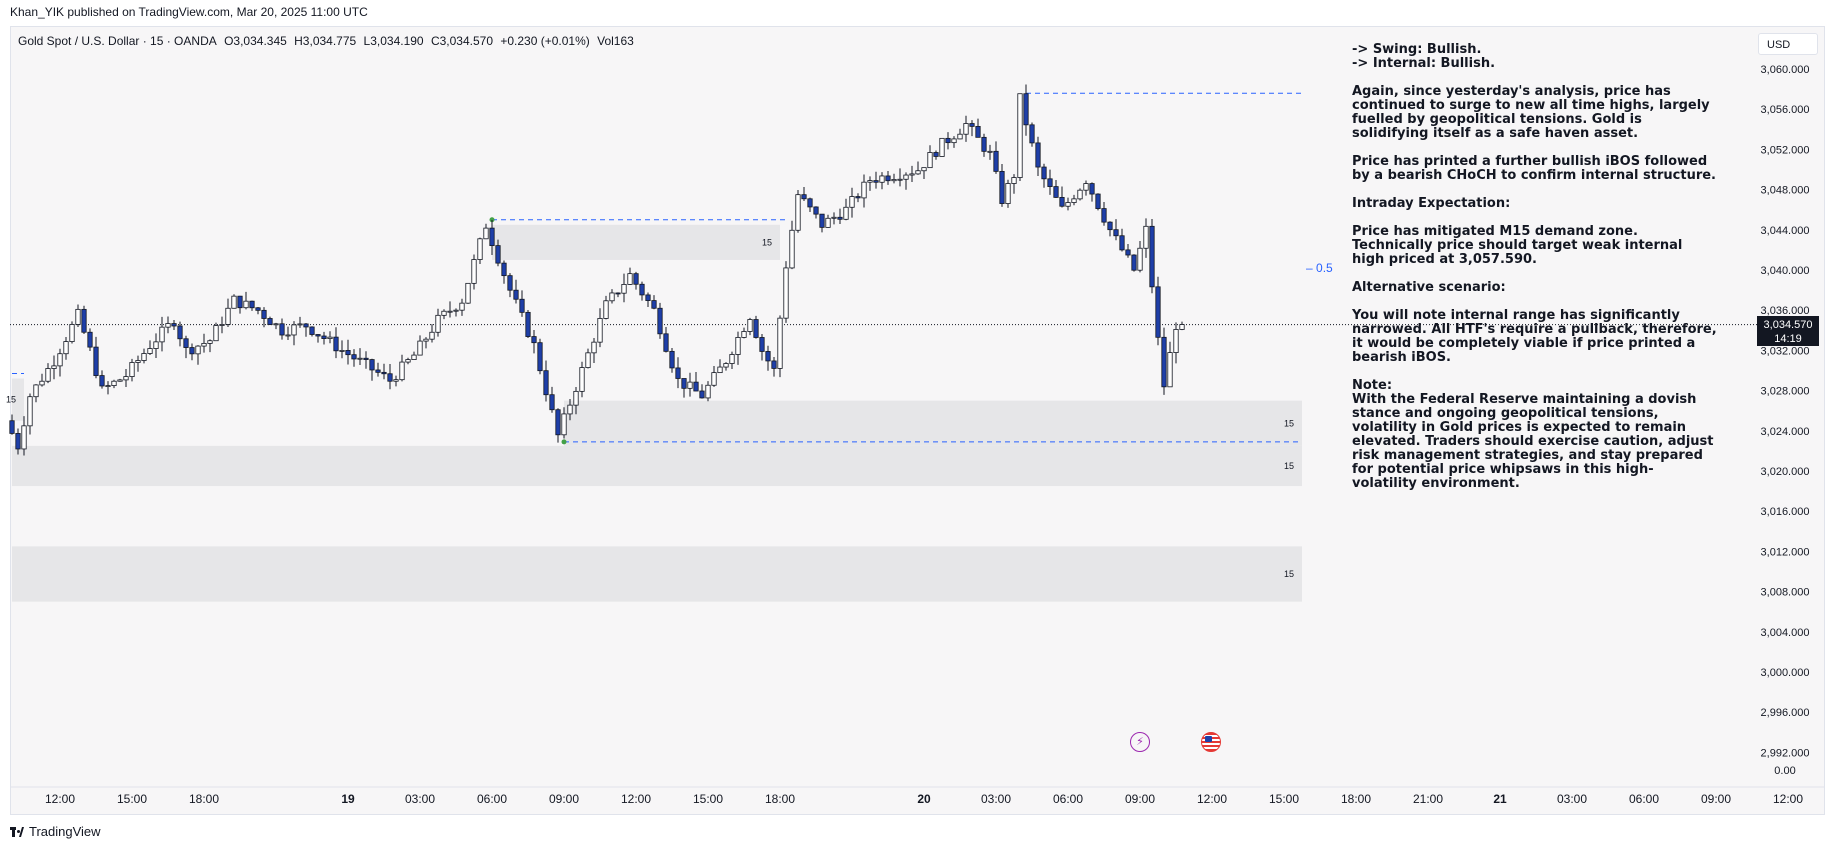  What do you see at coordinates (65, 831) in the screenshot?
I see `footer-brand: TradingView` at bounding box center [65, 831].